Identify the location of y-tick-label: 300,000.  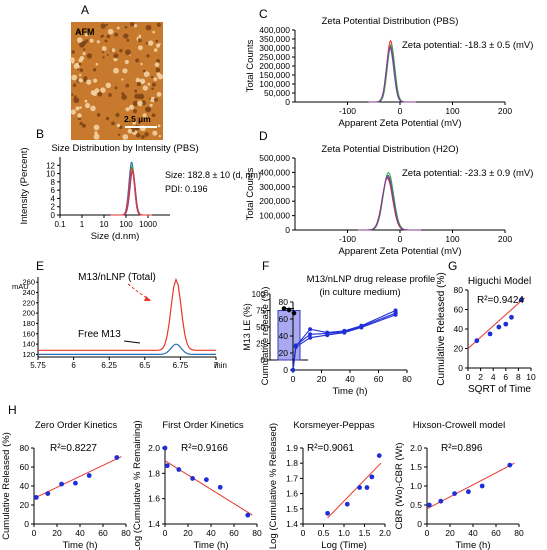
(274, 48).